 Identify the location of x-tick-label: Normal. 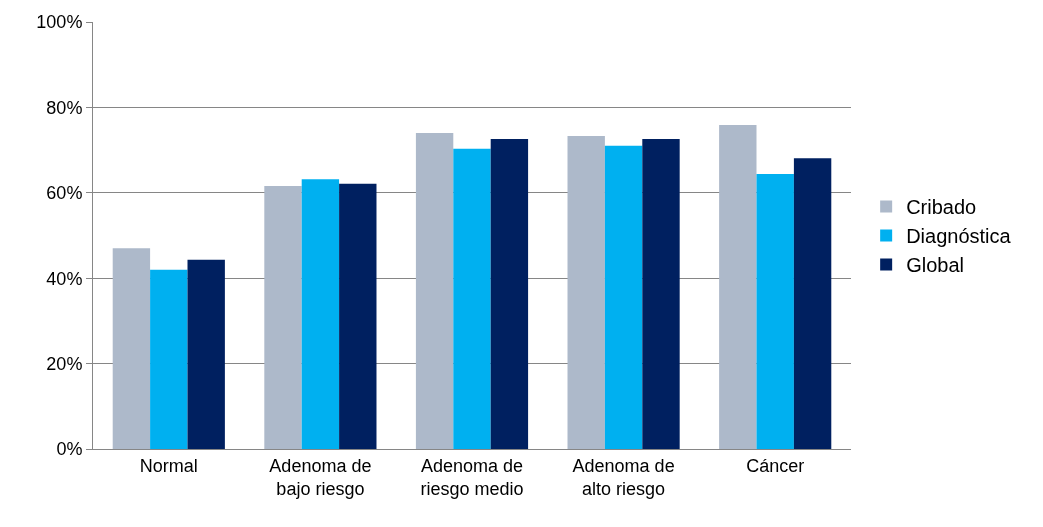
(168, 465).